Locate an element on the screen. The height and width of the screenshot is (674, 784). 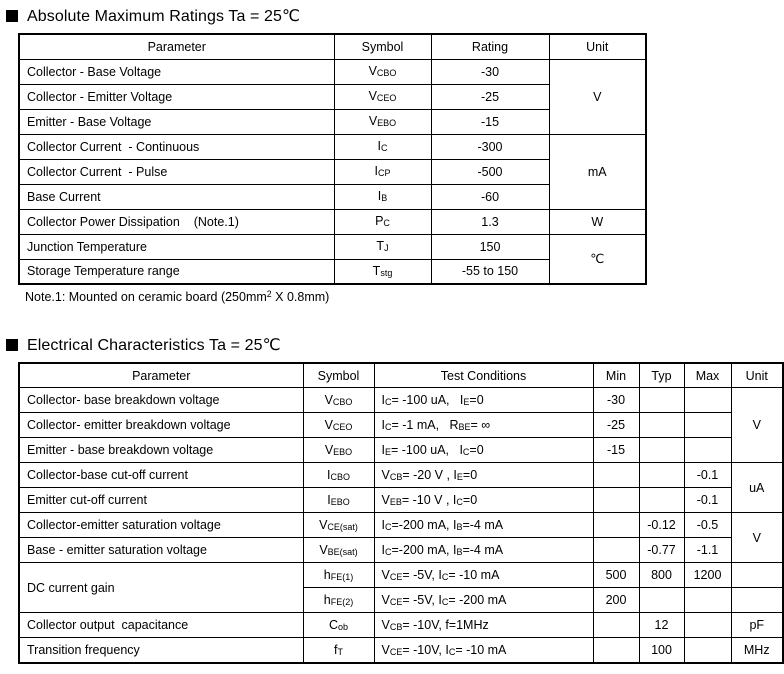
column-header-unit: Unit is located at coordinates (757, 375).